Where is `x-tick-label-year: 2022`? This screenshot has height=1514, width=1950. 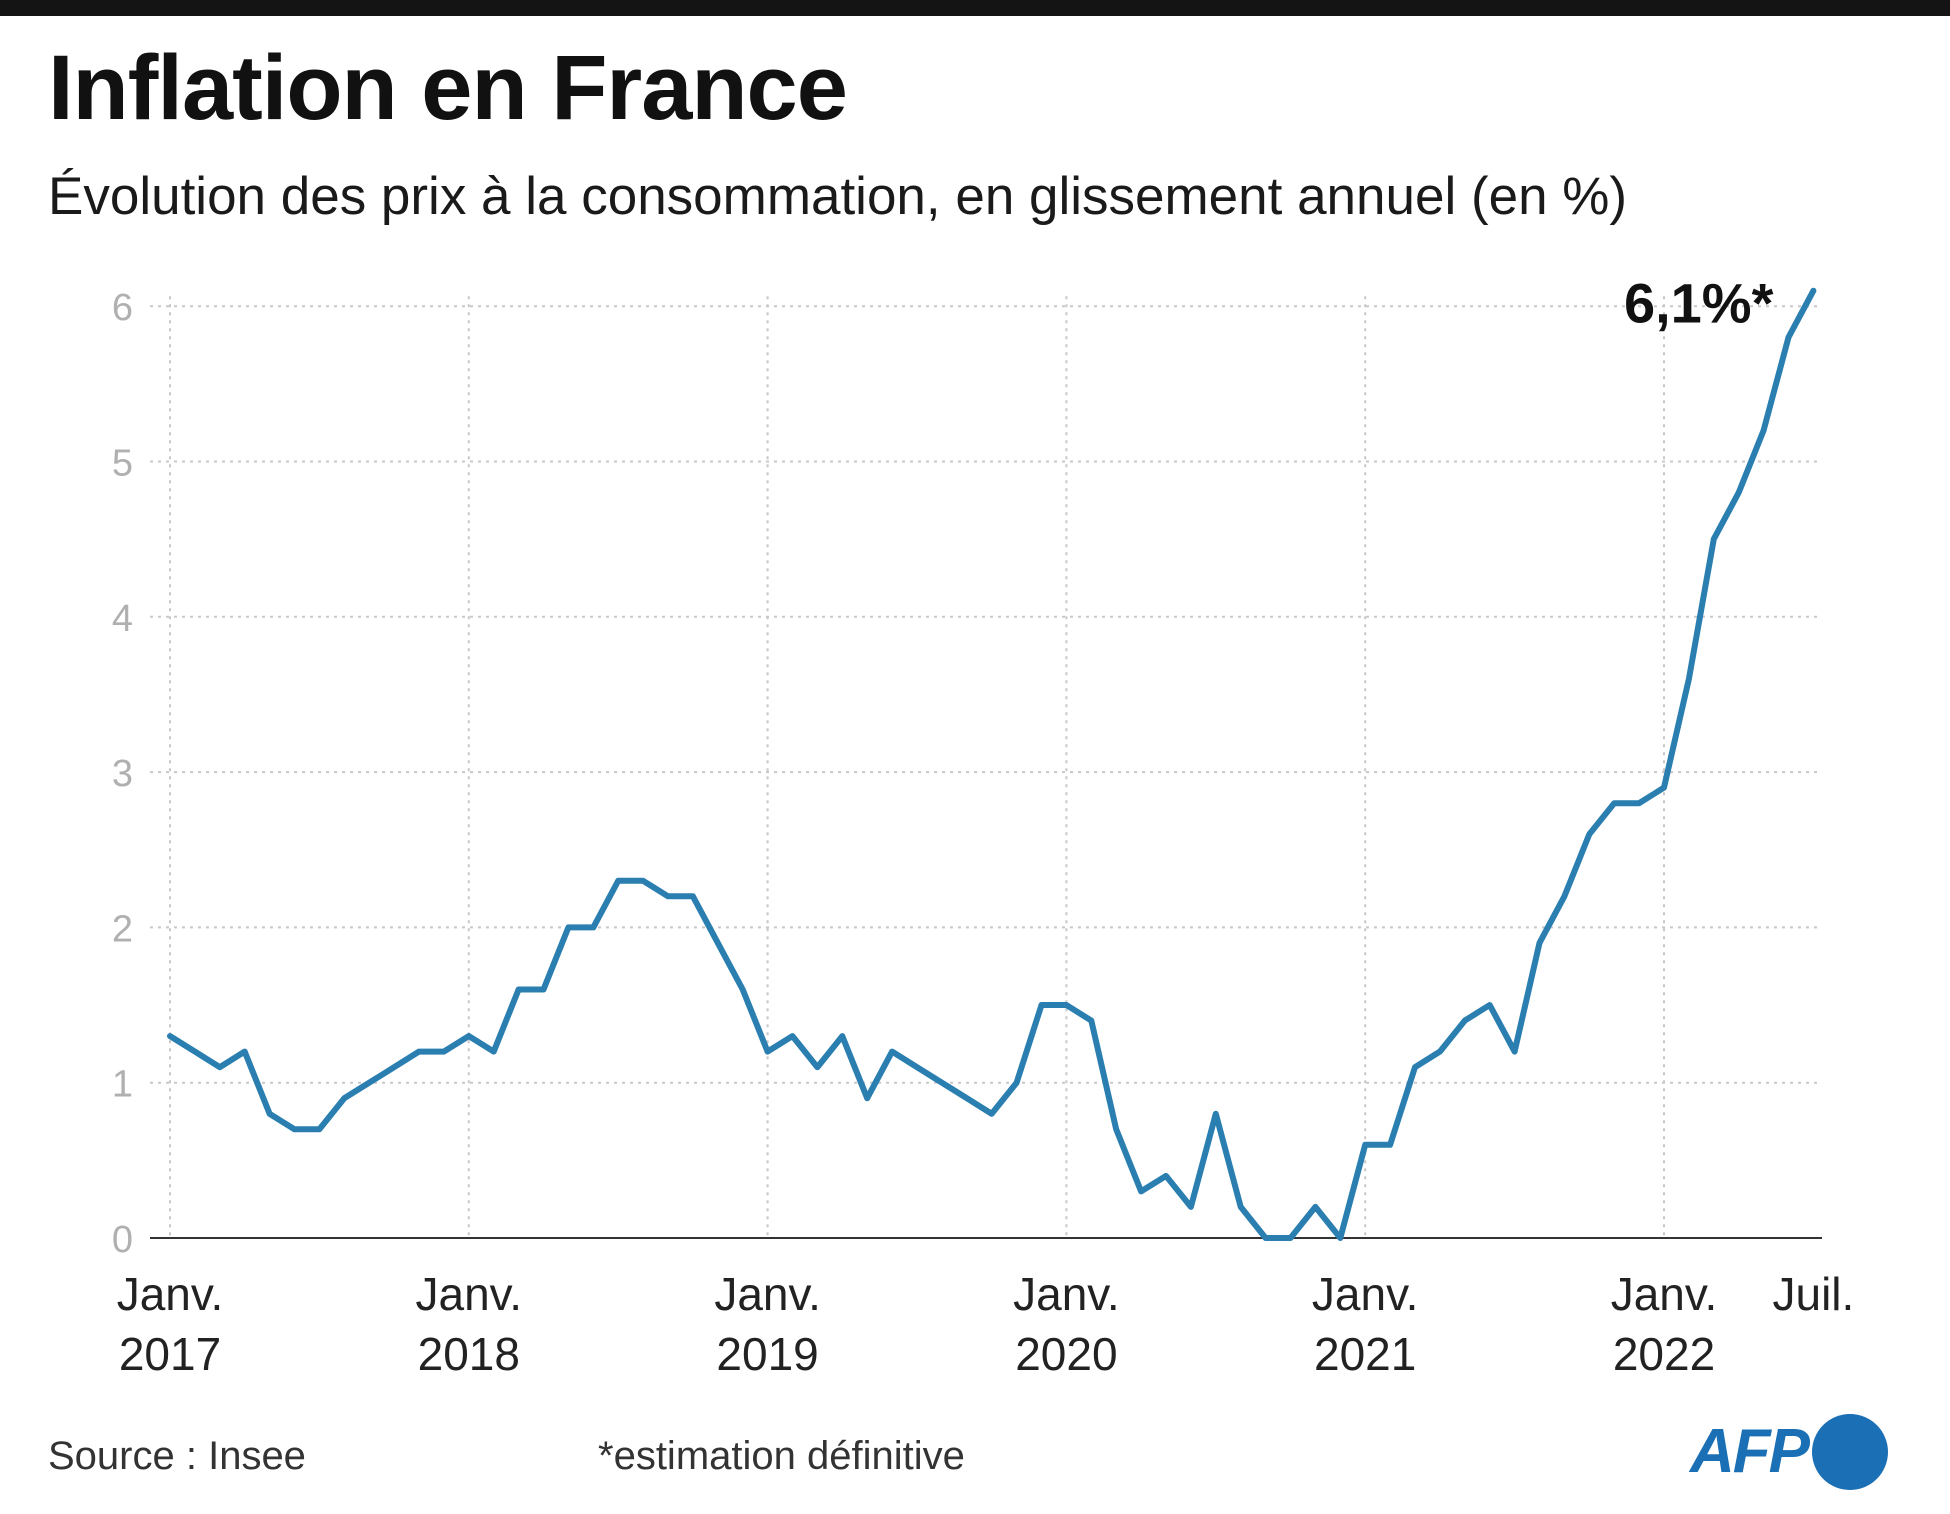 x-tick-label-year: 2022 is located at coordinates (1664, 1354).